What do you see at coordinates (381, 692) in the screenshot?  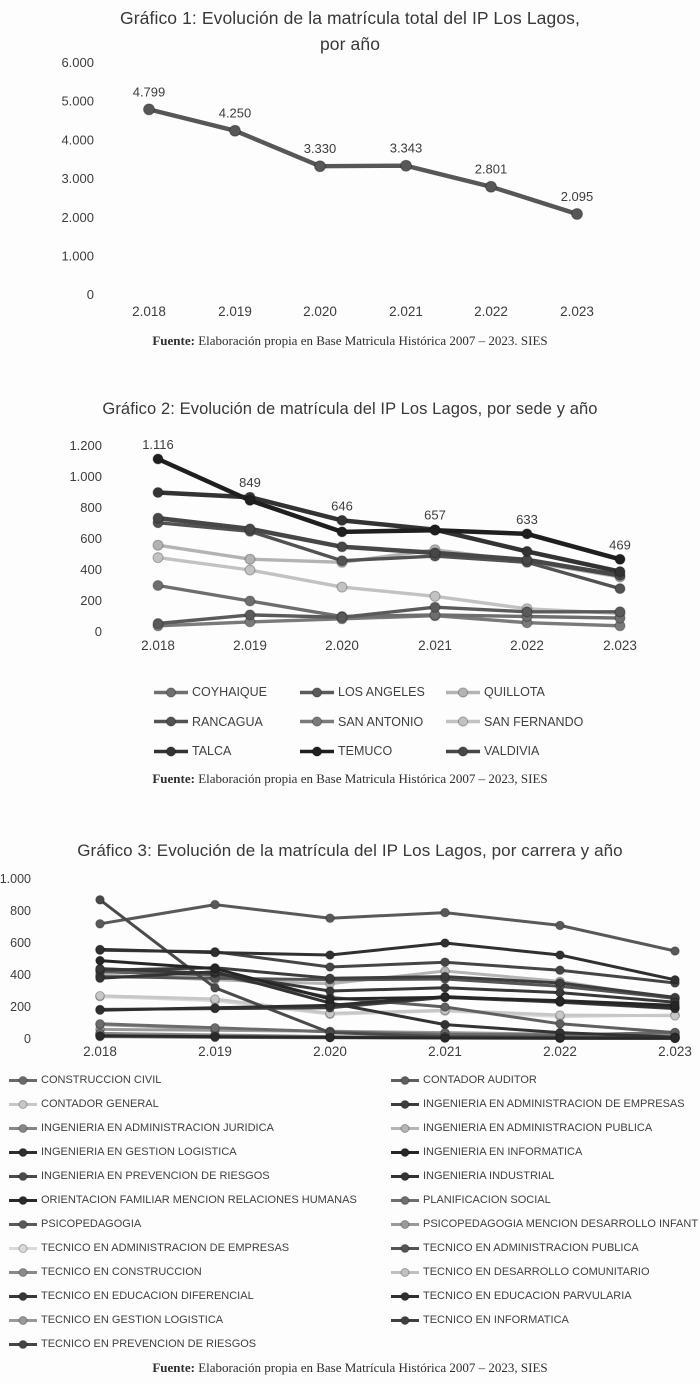 I see `legend-label: LOS ANGELES` at bounding box center [381, 692].